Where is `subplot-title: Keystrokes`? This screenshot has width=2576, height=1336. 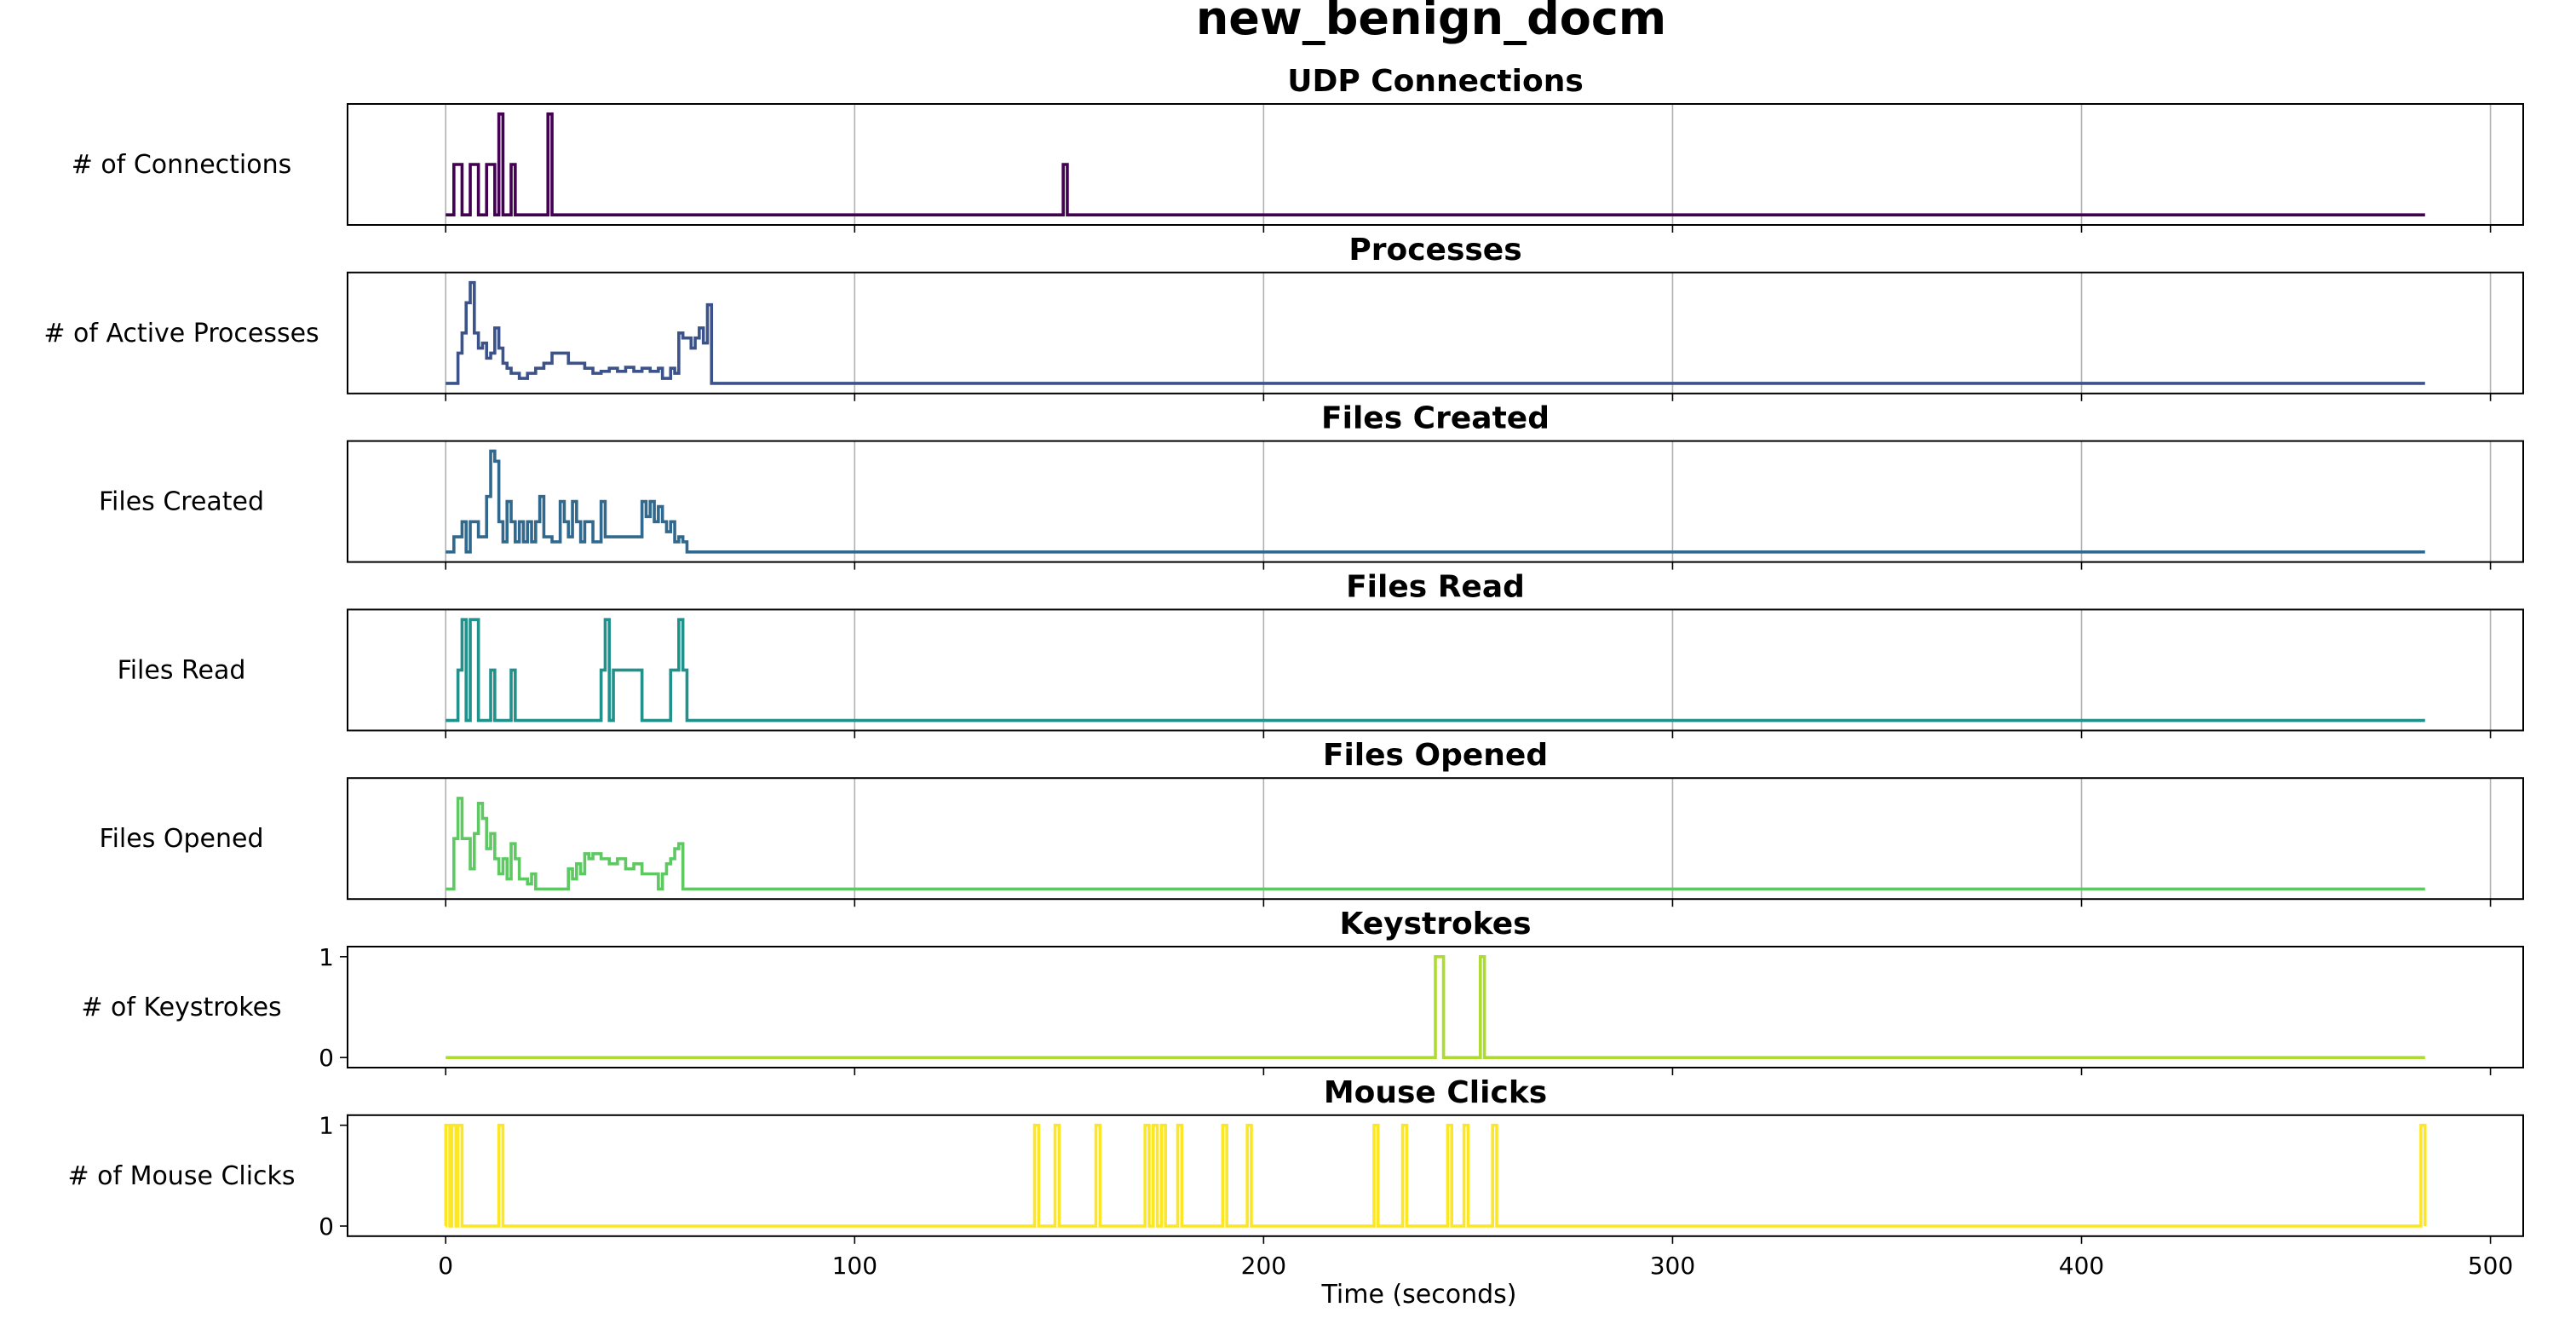
subplot-title: Keystrokes is located at coordinates (1435, 924).